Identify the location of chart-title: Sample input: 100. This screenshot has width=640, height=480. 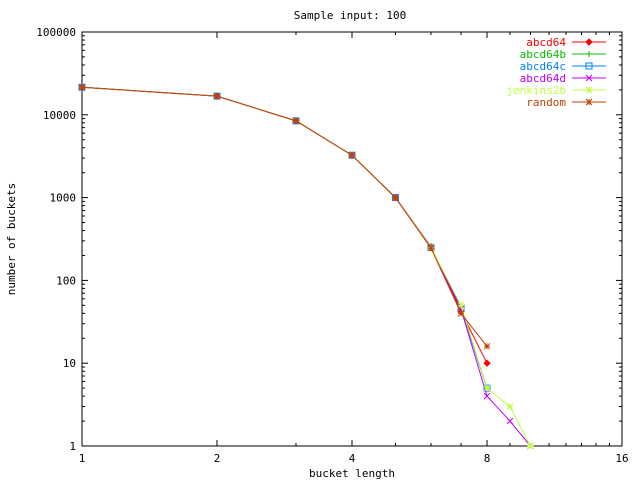
(350, 15).